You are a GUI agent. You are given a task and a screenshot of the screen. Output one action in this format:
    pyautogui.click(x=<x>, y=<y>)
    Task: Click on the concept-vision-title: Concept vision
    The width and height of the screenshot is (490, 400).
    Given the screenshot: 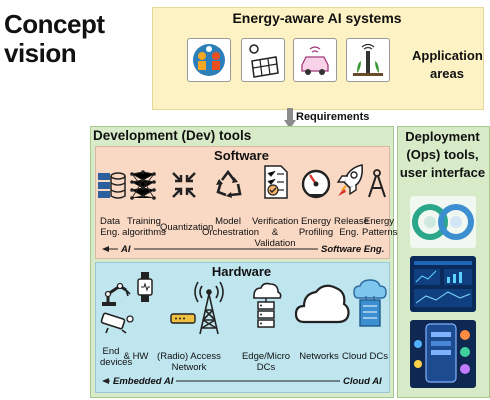 What is the action you would take?
    pyautogui.click(x=54, y=39)
    